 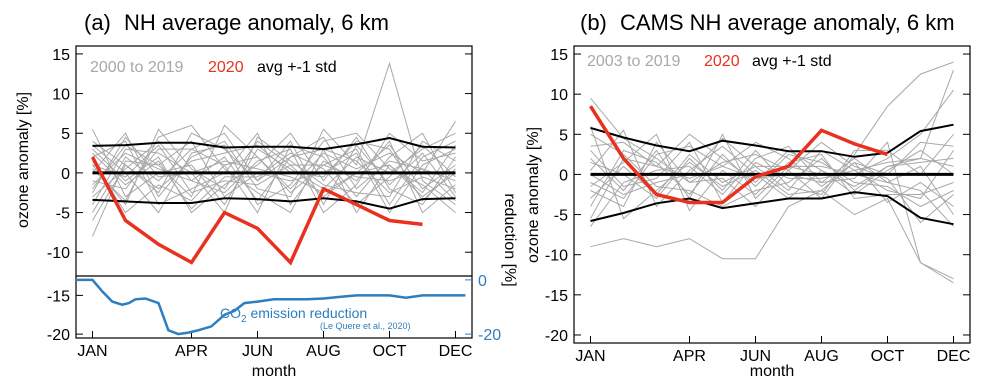 What do you see at coordinates (489, 335) in the screenshot?
I see `panel-a-right-tick-label: -20` at bounding box center [489, 335].